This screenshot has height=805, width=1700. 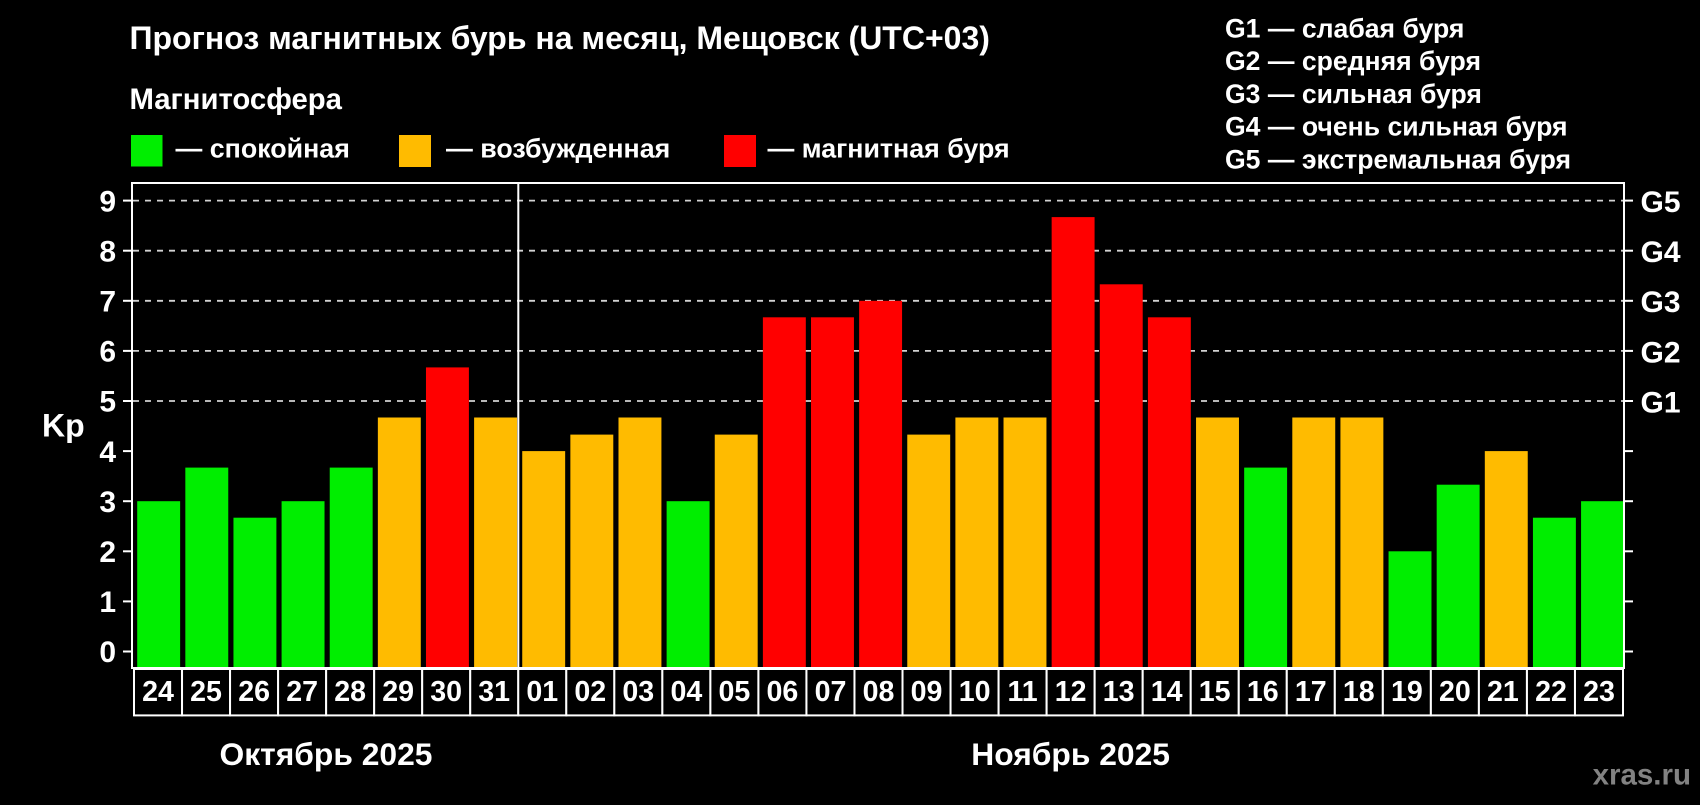 I want to click on svg-text: 09, so click(x=927, y=692).